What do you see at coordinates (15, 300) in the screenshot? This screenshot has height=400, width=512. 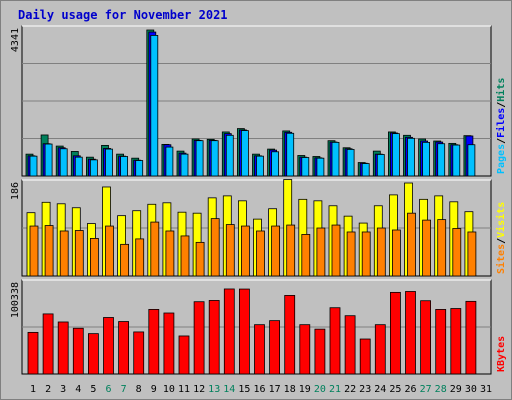 I see `y-max-label: 100338` at bounding box center [15, 300].